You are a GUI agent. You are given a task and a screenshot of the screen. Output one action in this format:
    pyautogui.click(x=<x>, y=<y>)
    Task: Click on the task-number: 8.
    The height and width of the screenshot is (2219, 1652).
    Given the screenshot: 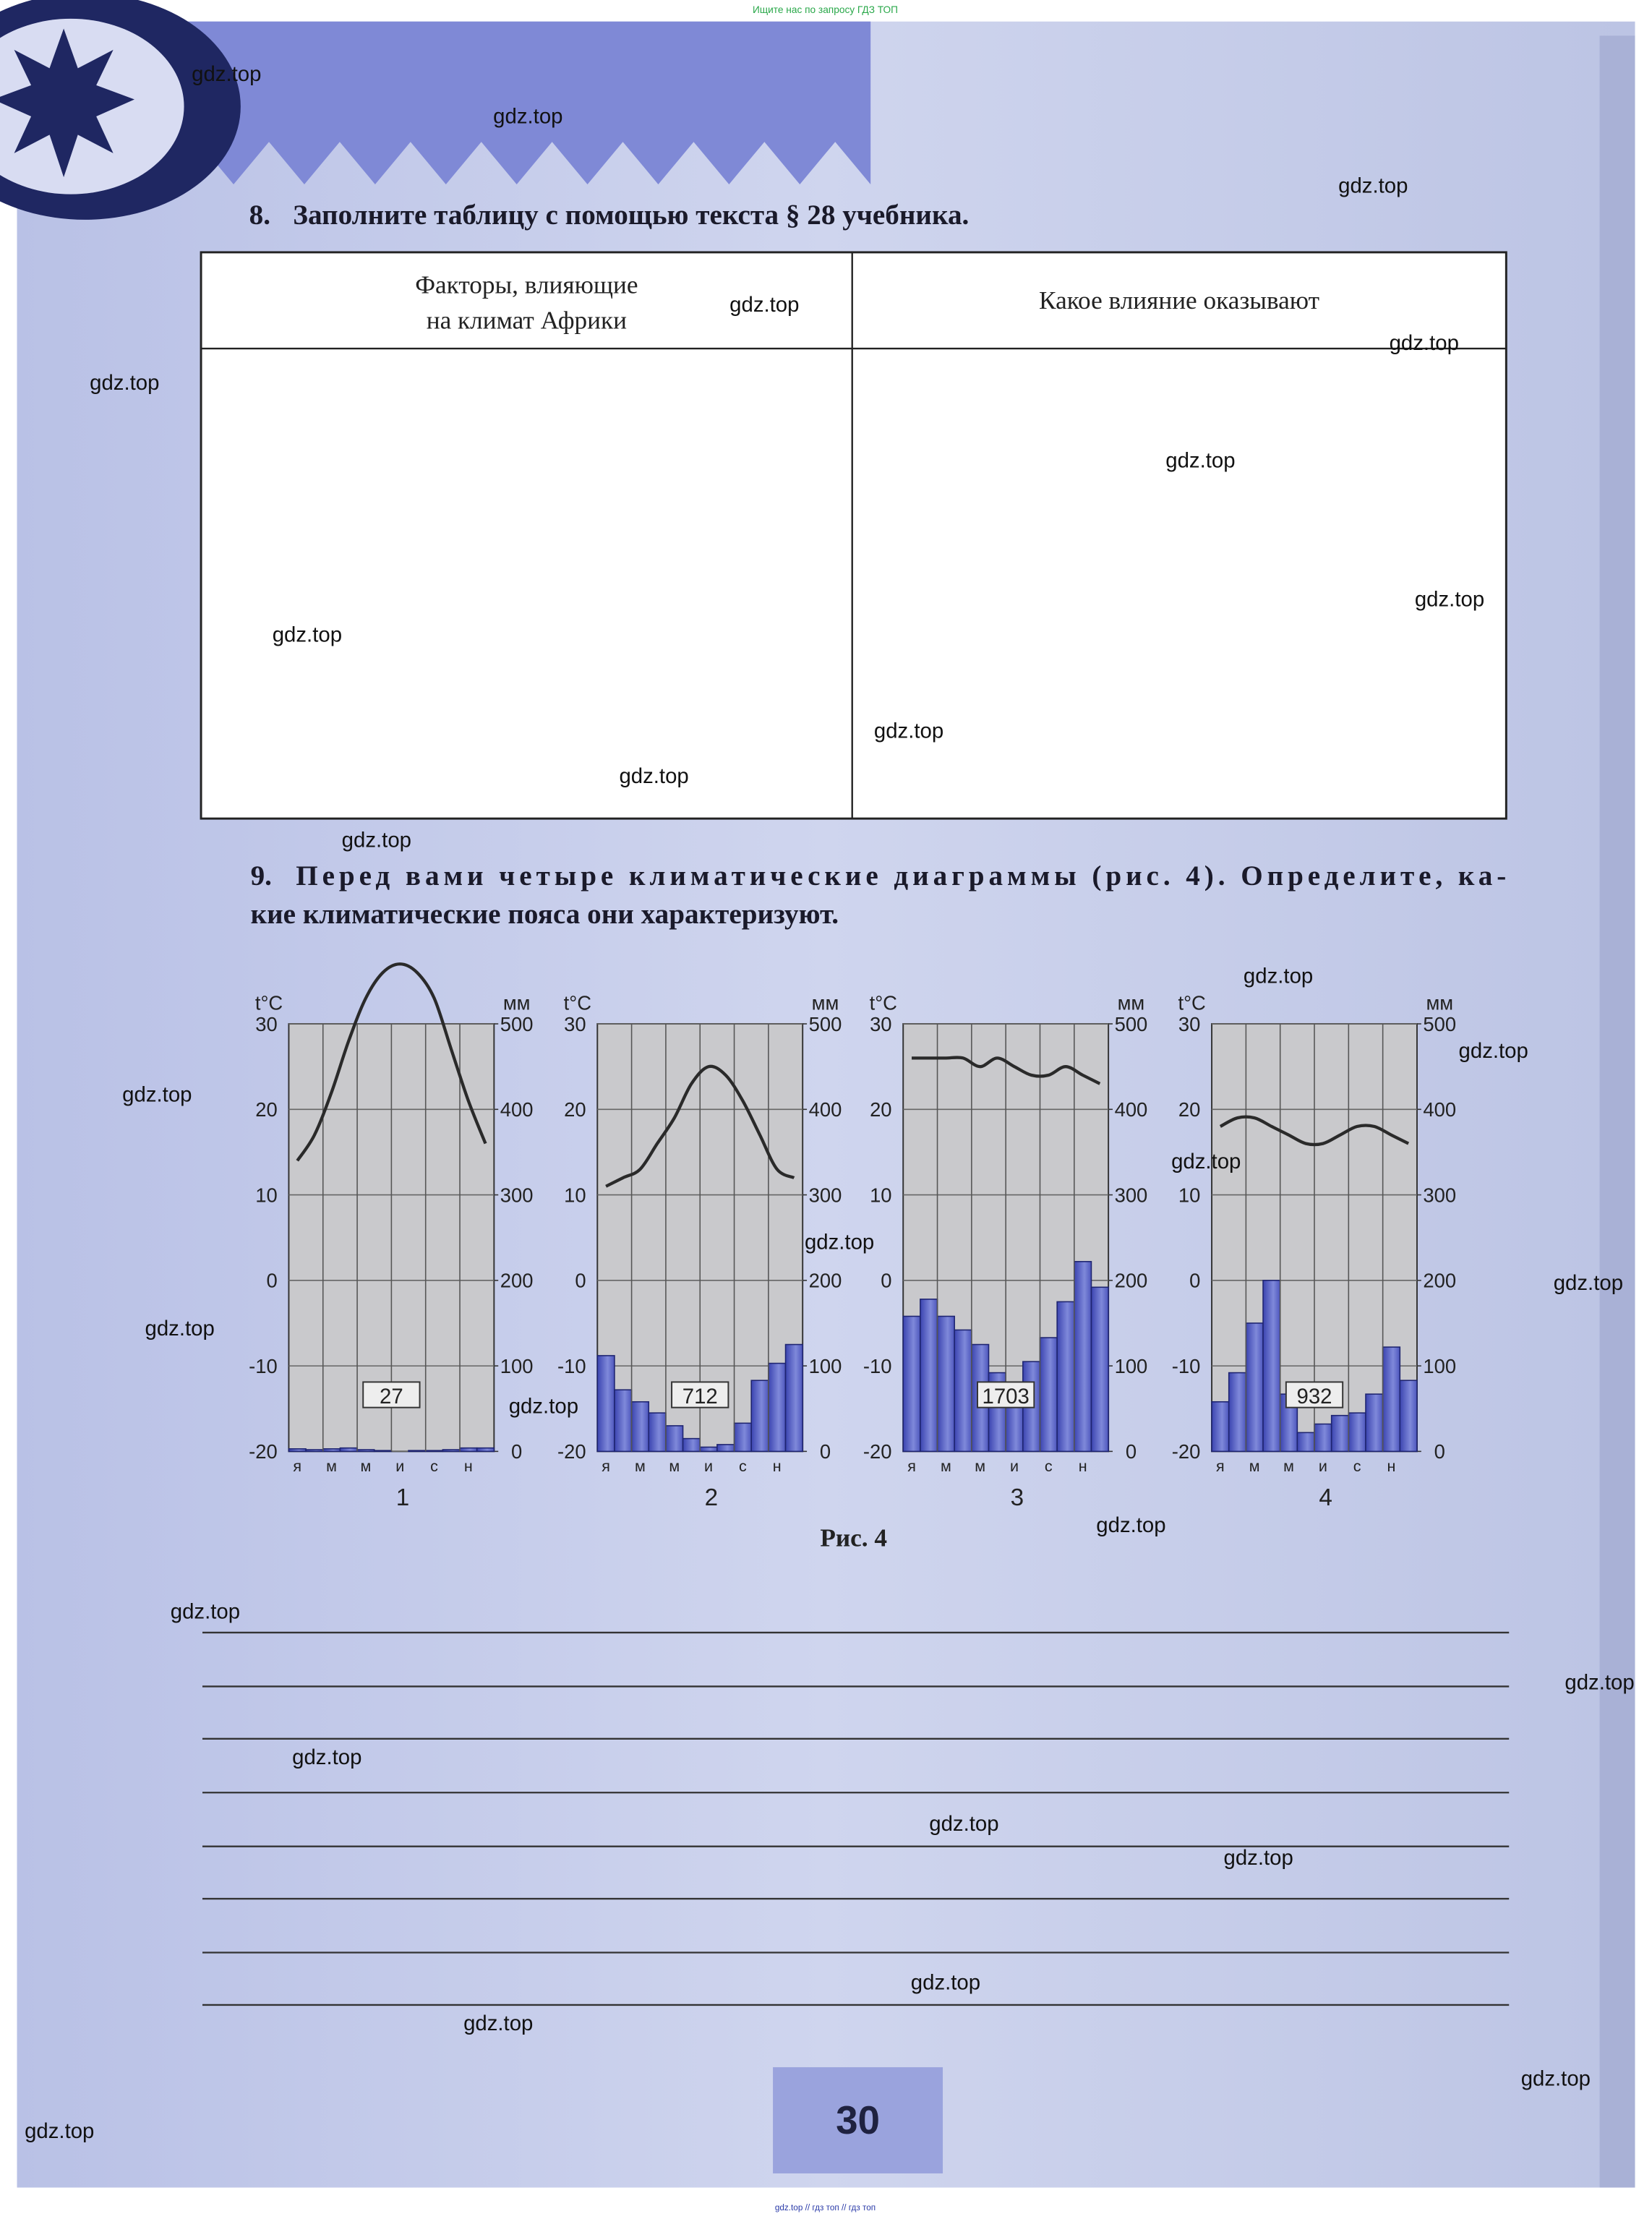 What is the action you would take?
    pyautogui.click(x=260, y=215)
    